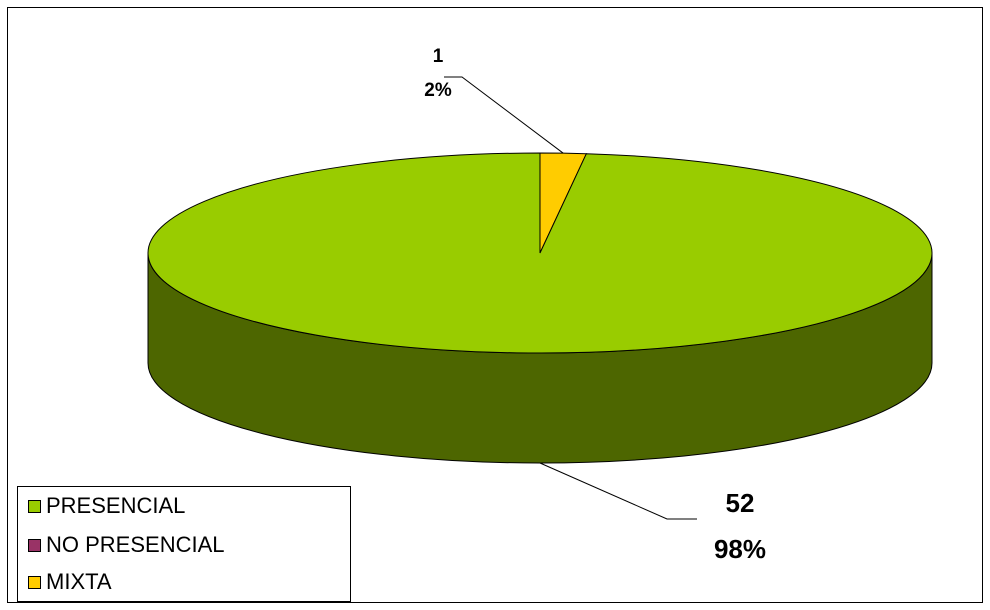 This screenshot has height=610, width=990. I want to click on legend-label-no-presencial: NO PRESENCIAL, so click(135, 544).